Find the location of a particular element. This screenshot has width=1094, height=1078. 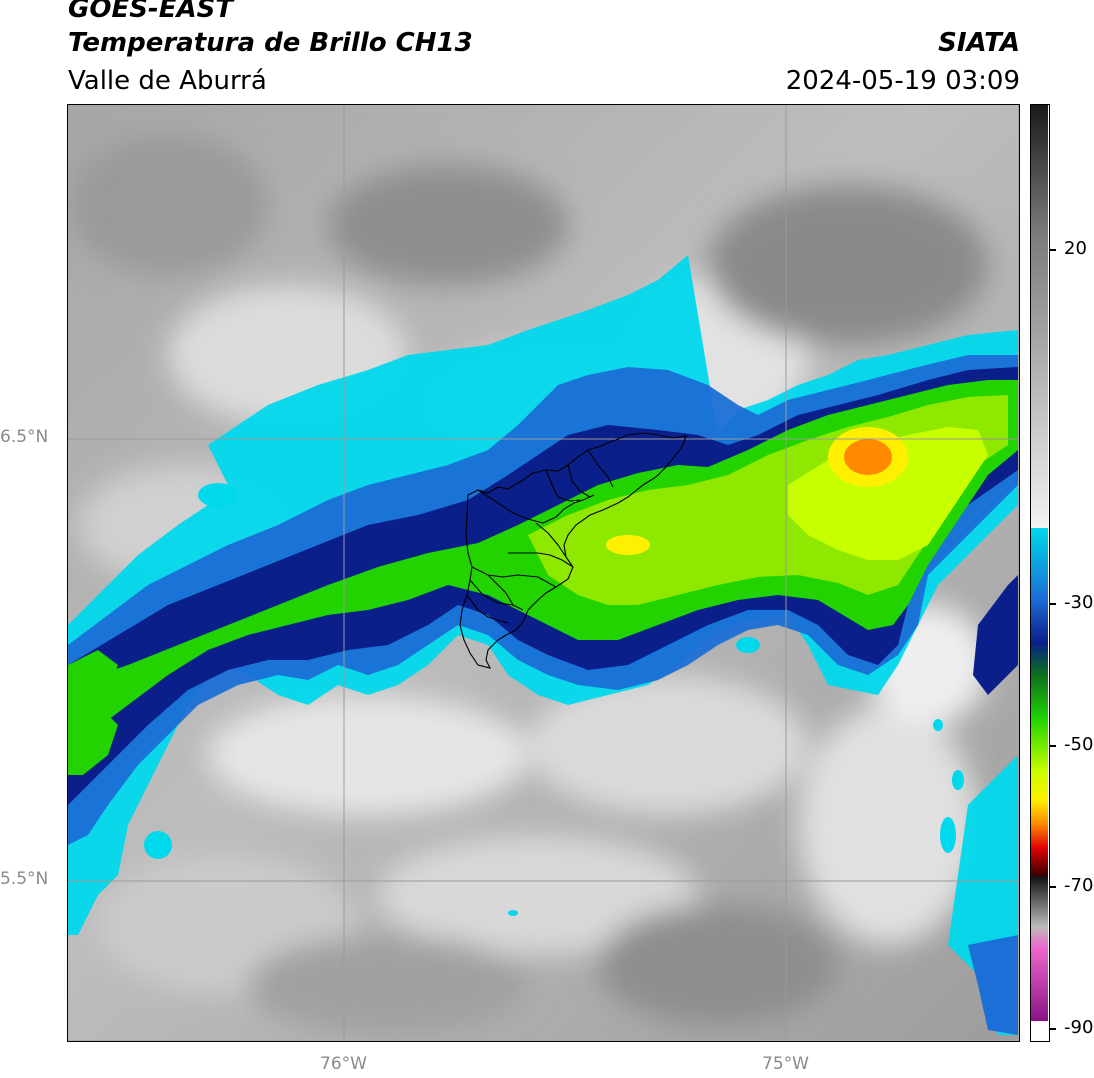

lat-label-5.5: 5.5°N is located at coordinates (24, 879).